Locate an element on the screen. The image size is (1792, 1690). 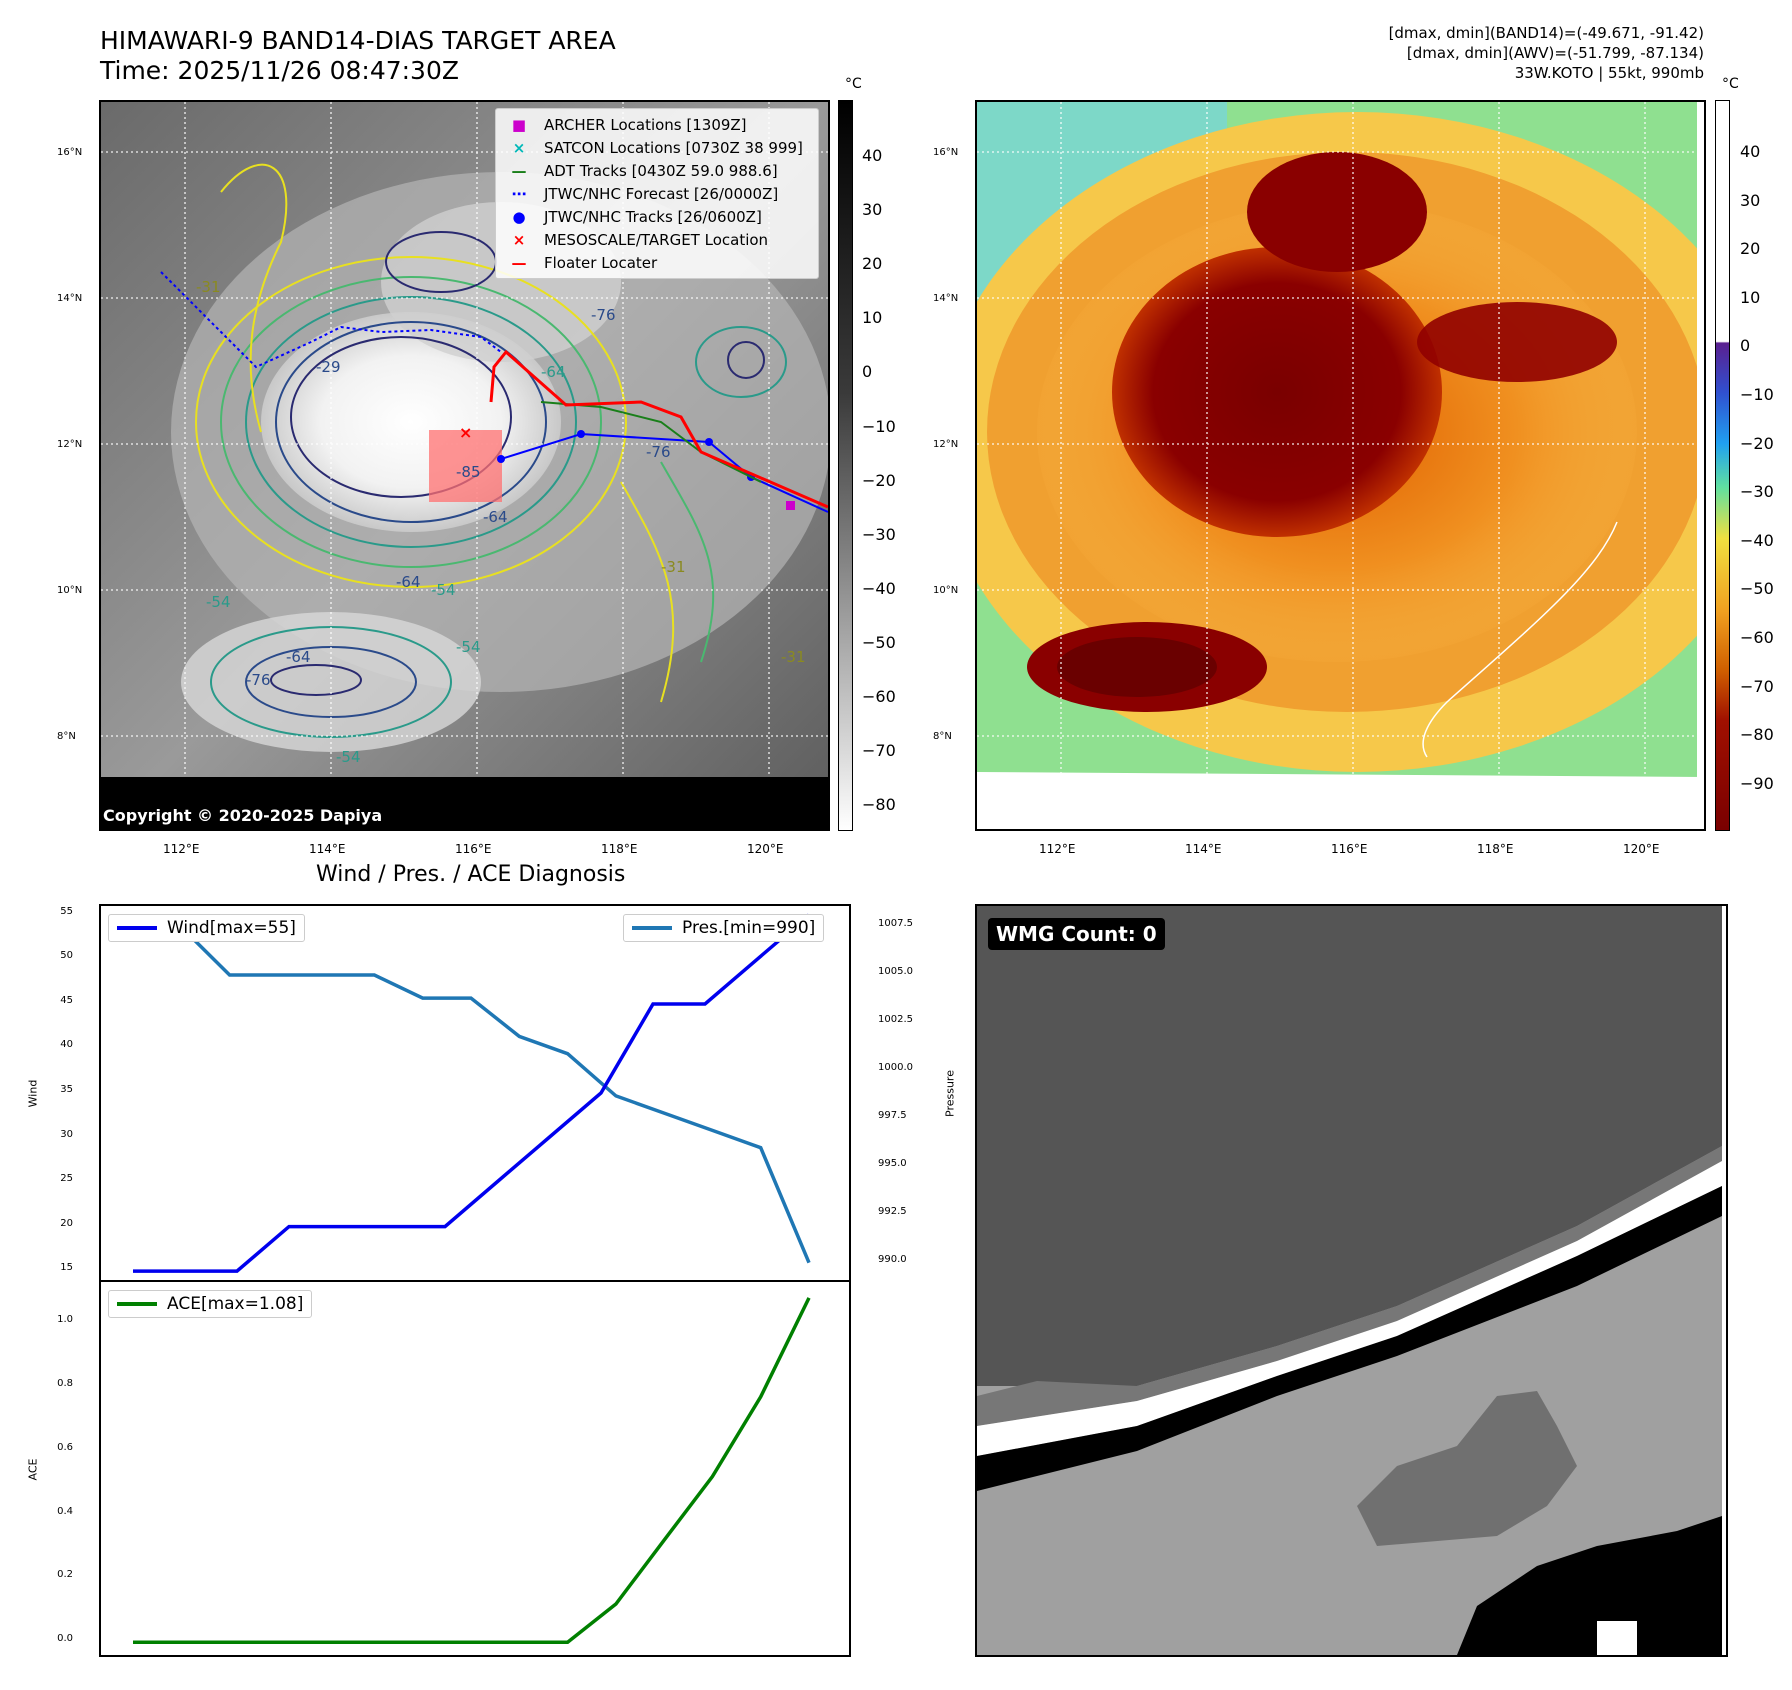
info-band14: [dmax, dmin](BAND14)=(-49.671, -91.42) is located at coordinates (1546, 33).